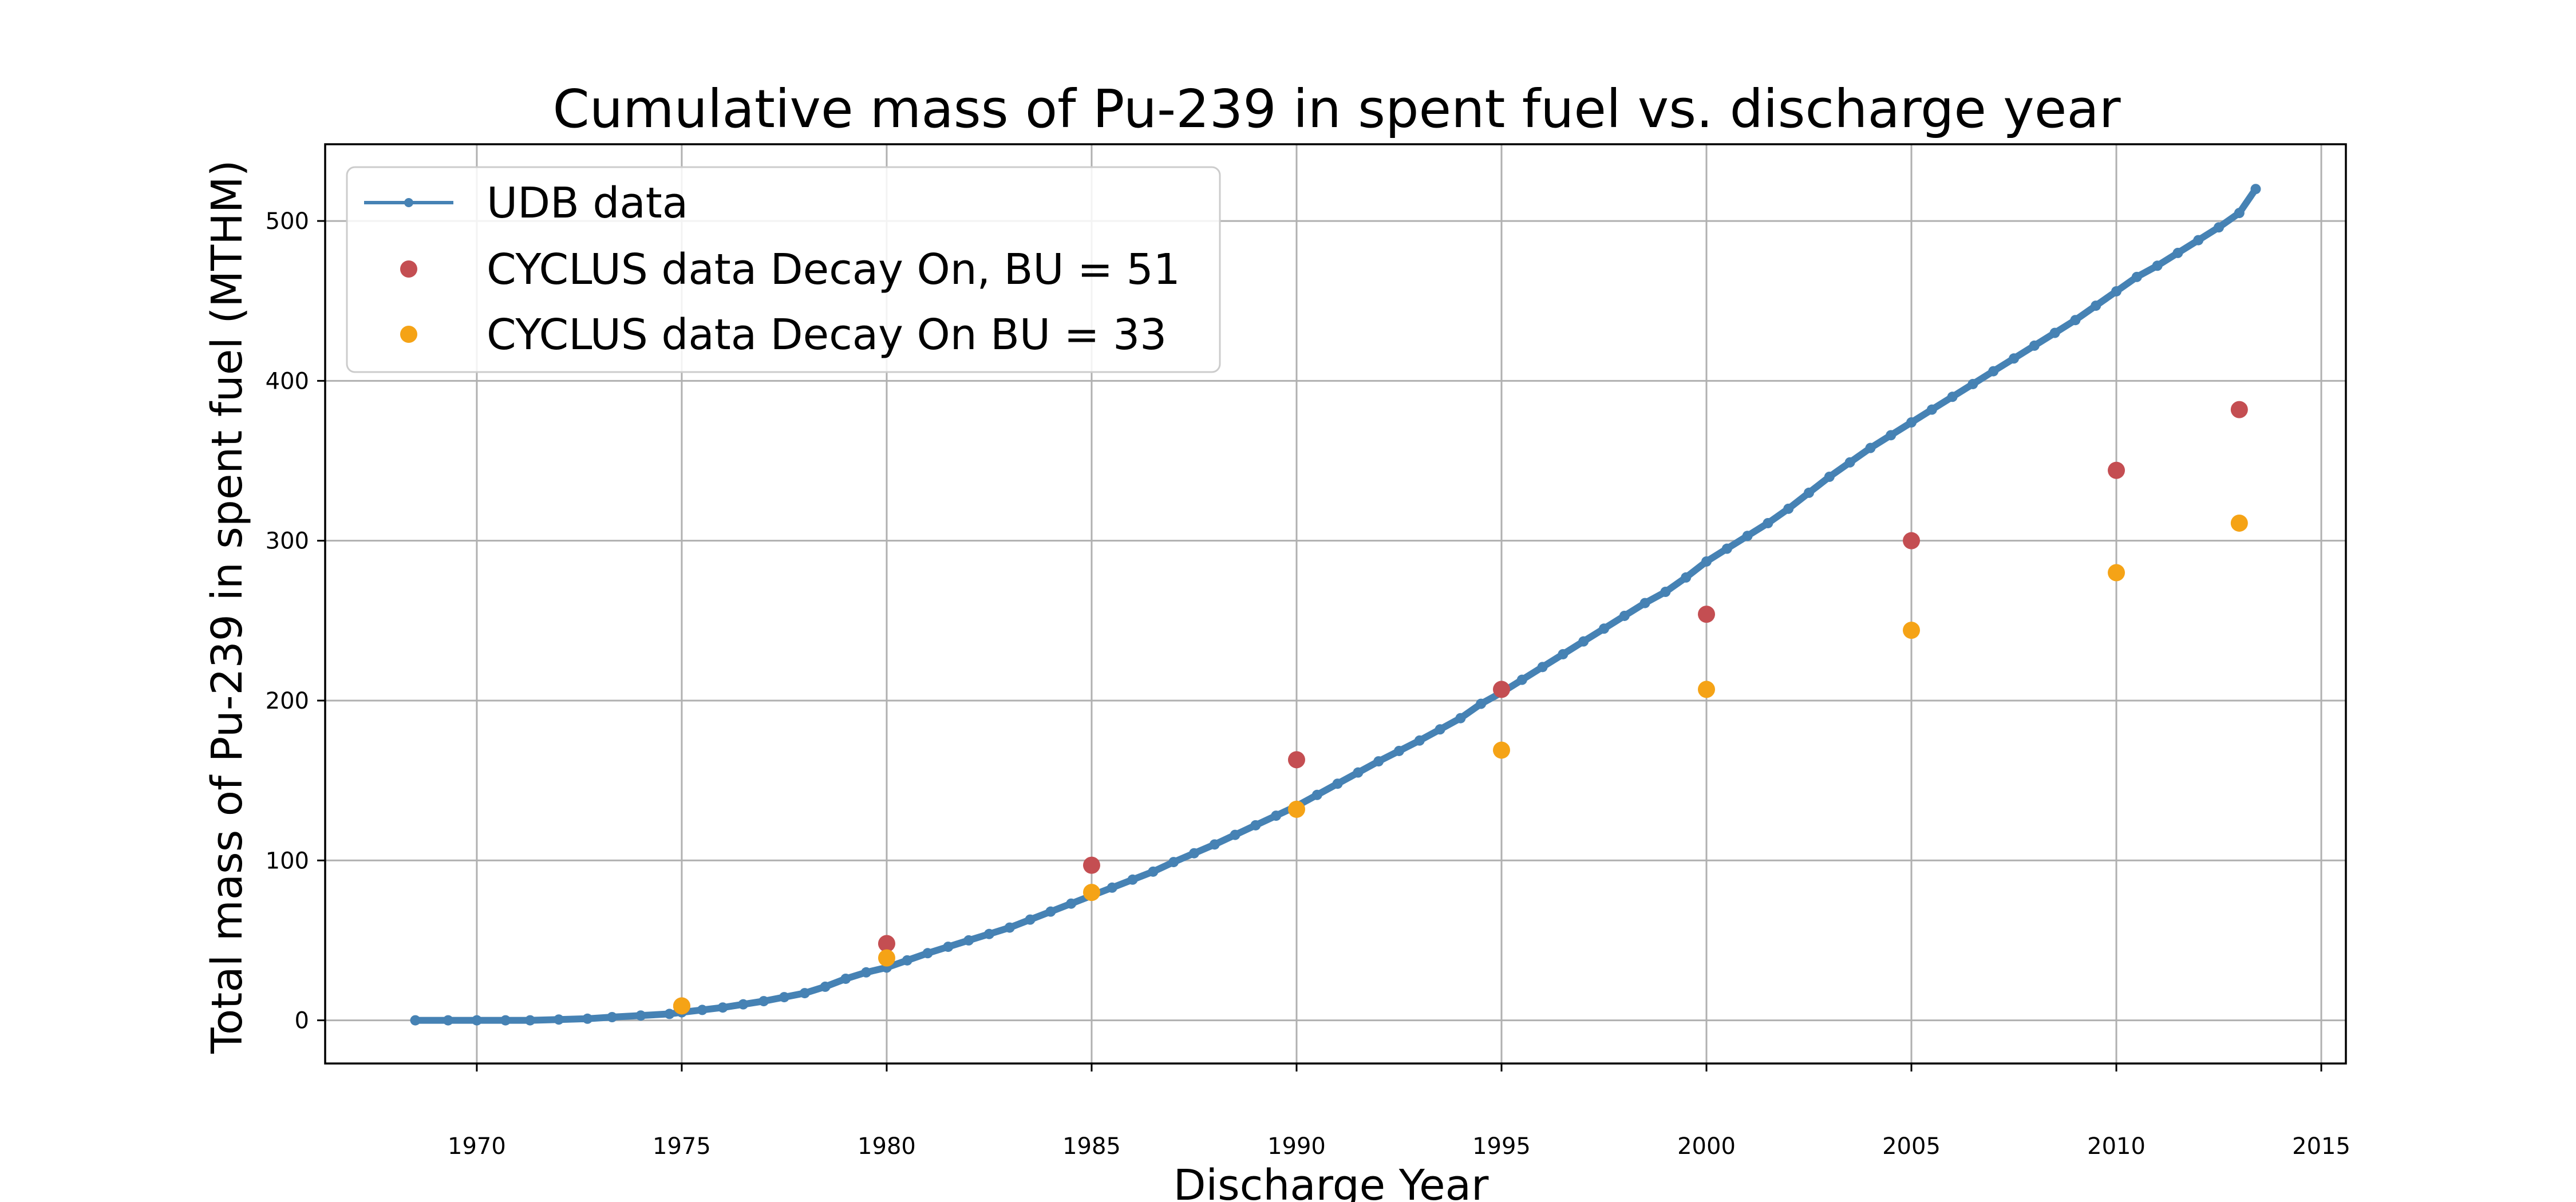  Describe the element at coordinates (287, 861) in the screenshot. I see `y-tick-label: 100` at that location.